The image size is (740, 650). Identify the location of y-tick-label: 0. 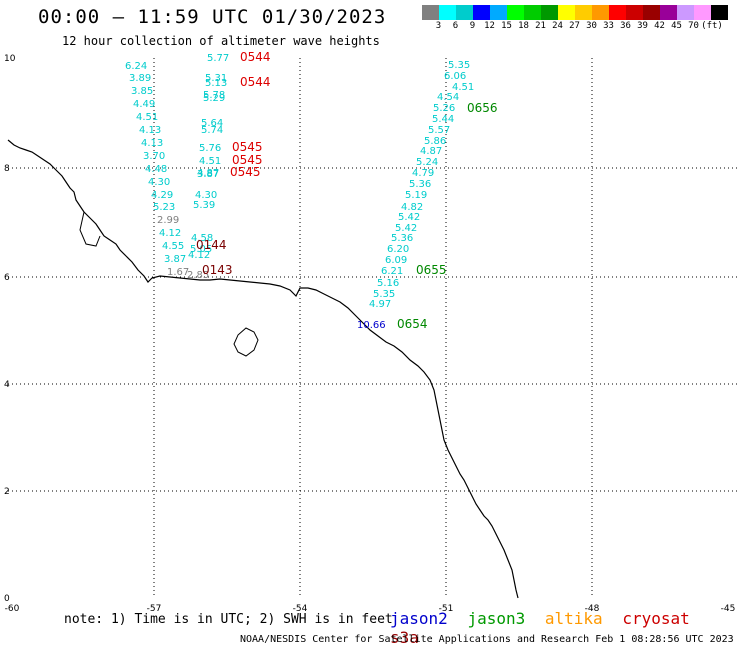
(7, 599).